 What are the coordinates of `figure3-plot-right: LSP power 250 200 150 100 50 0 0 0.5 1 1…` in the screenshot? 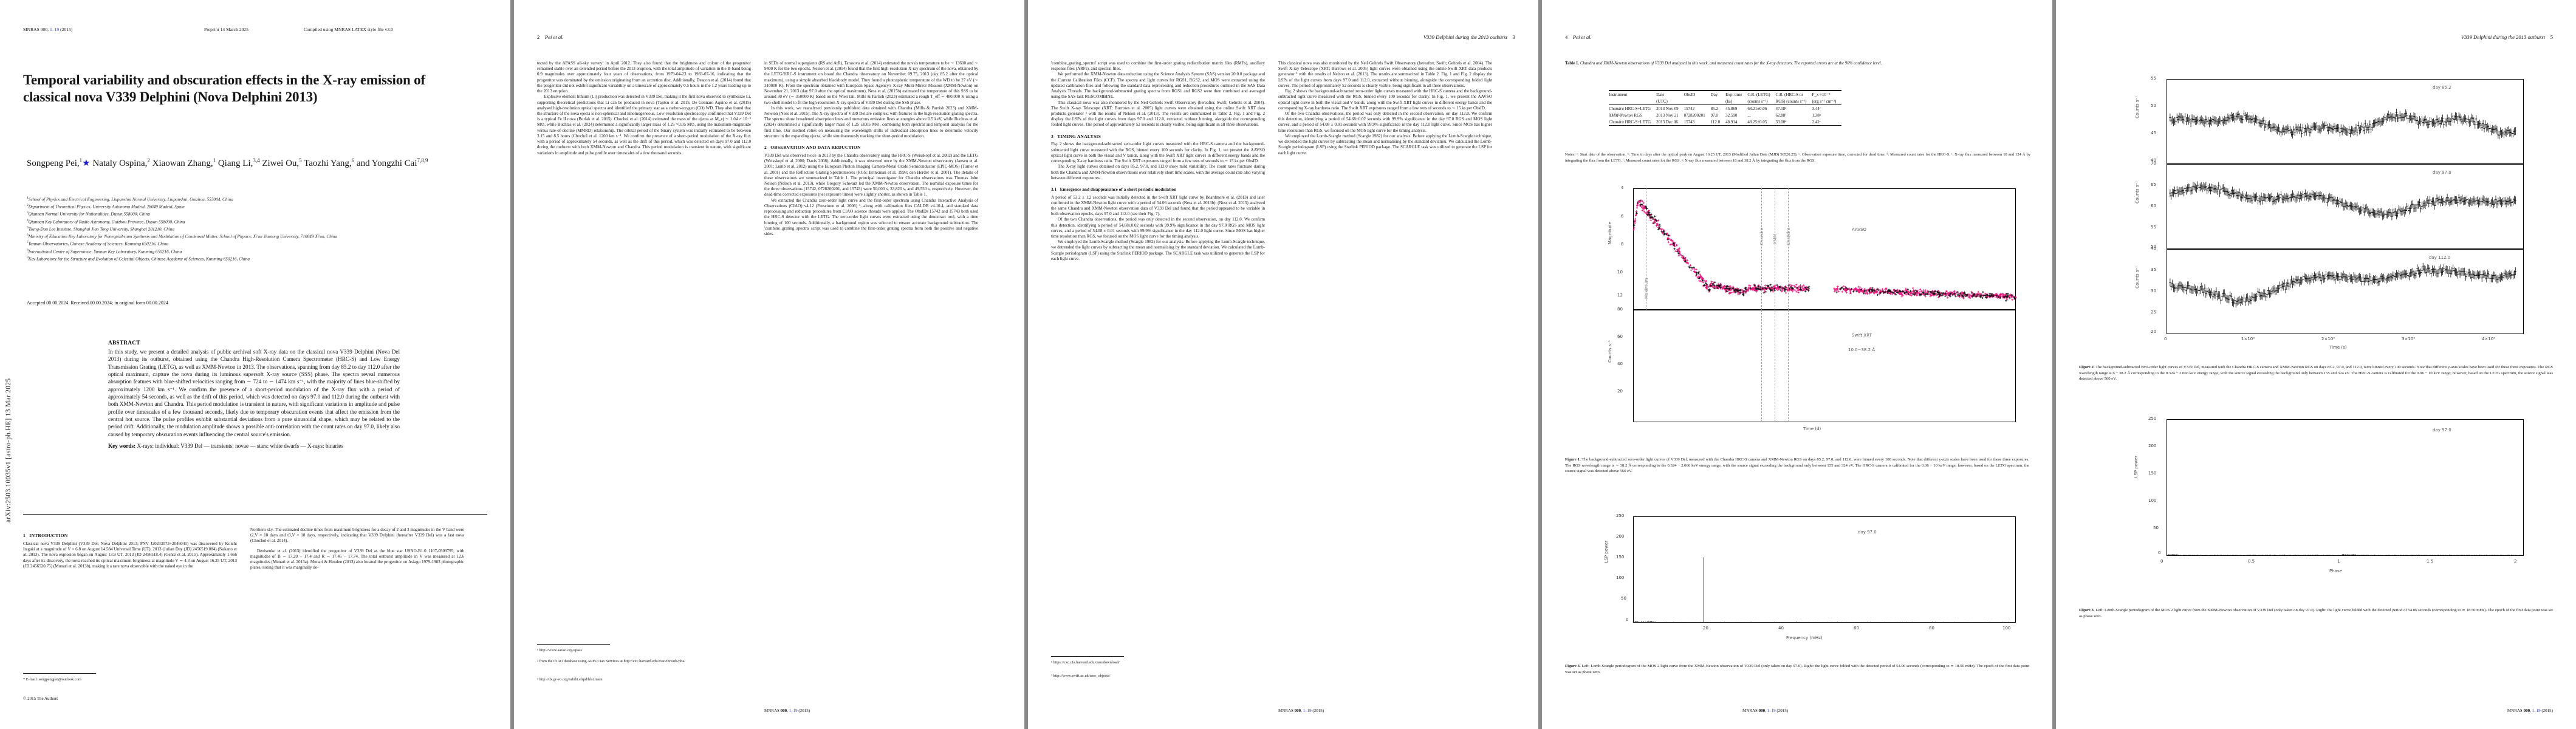 It's located at (2329, 506).